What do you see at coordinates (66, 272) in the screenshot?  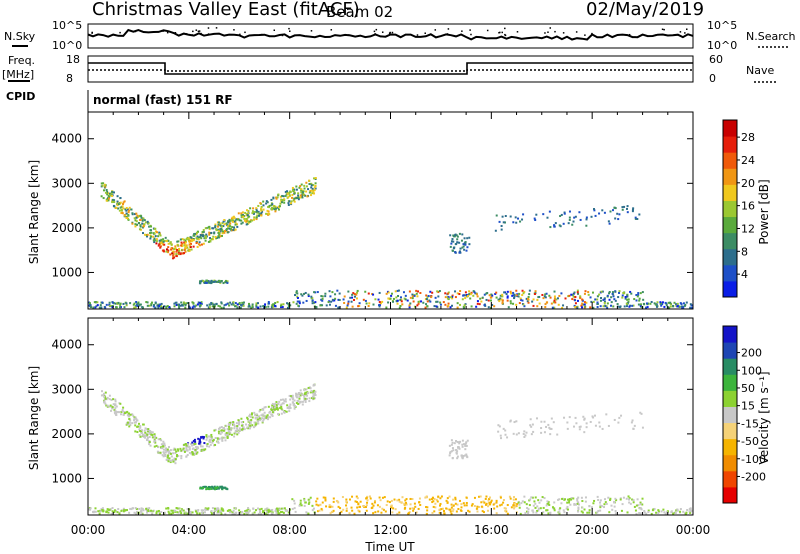 I see `y-tick-label: 1000` at bounding box center [66, 272].